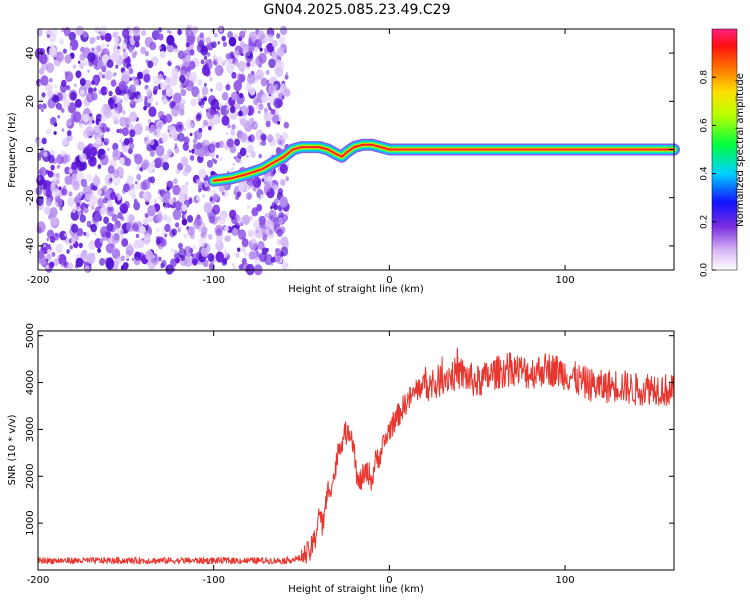  What do you see at coordinates (30, 149) in the screenshot?
I see `y-tick-label: 0` at bounding box center [30, 149].